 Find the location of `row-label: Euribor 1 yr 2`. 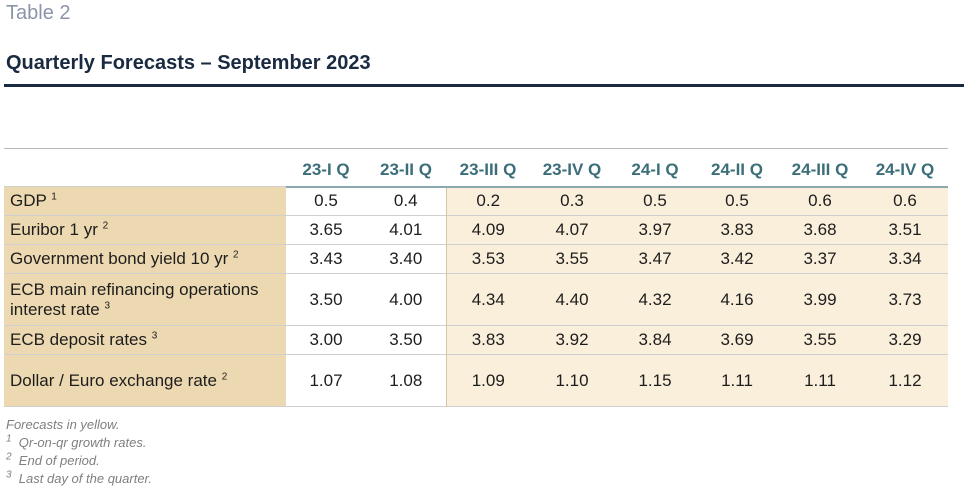

row-label: Euribor 1 yr 2 is located at coordinates (145, 230).